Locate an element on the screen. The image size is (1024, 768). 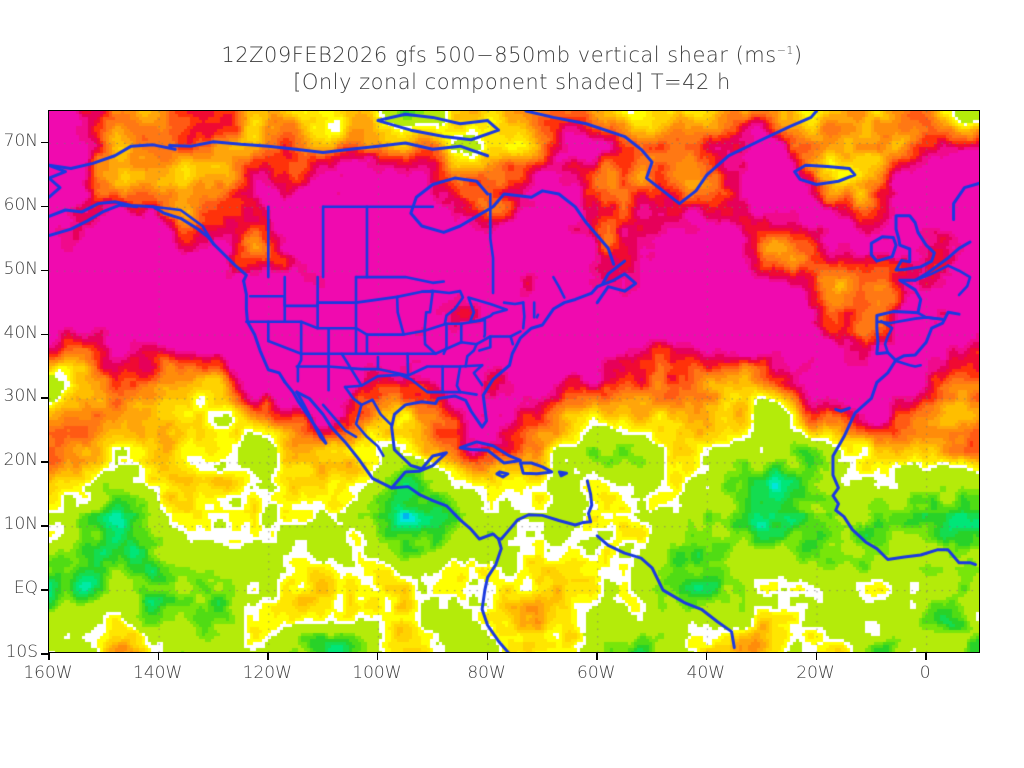
y-axis-label-10s: 10S is located at coordinates (21, 652).